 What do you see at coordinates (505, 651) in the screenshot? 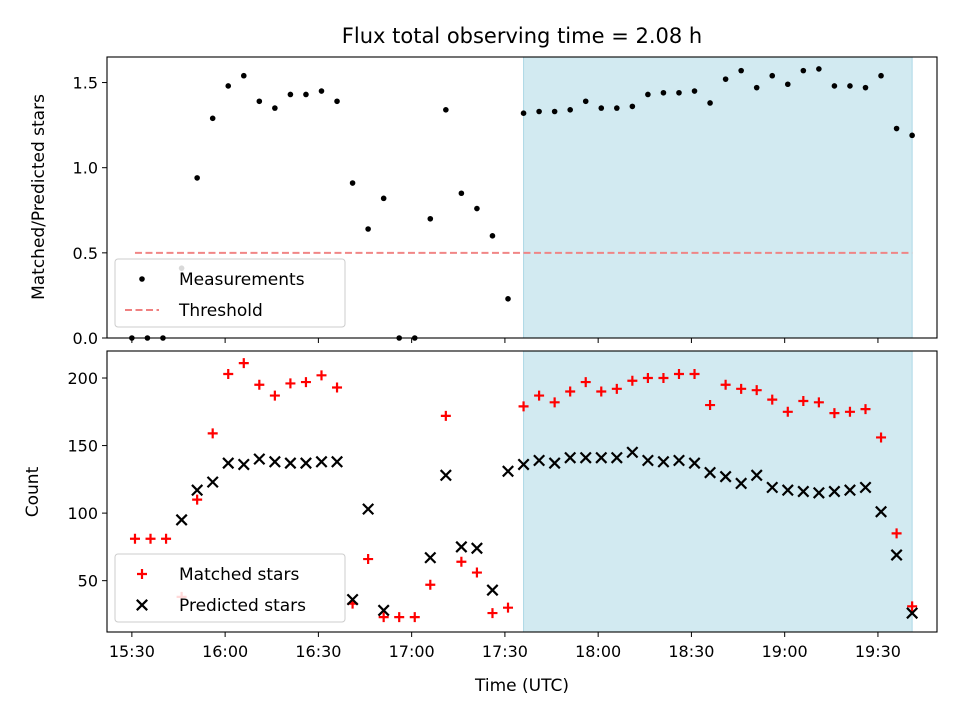
I see `x-tick-label: 17:30` at bounding box center [505, 651].